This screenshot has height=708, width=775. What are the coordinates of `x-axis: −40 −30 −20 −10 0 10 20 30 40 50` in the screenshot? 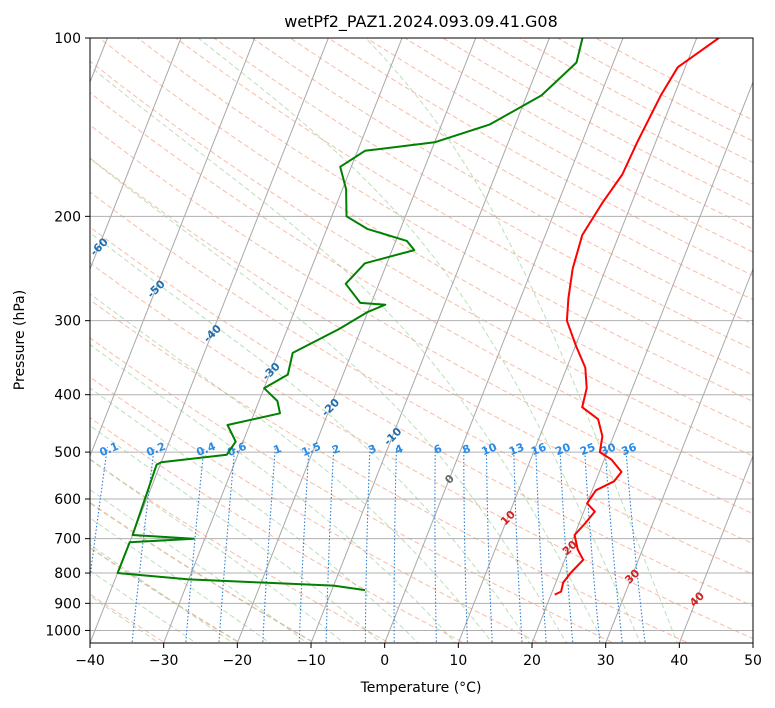 It's located at (418, 656).